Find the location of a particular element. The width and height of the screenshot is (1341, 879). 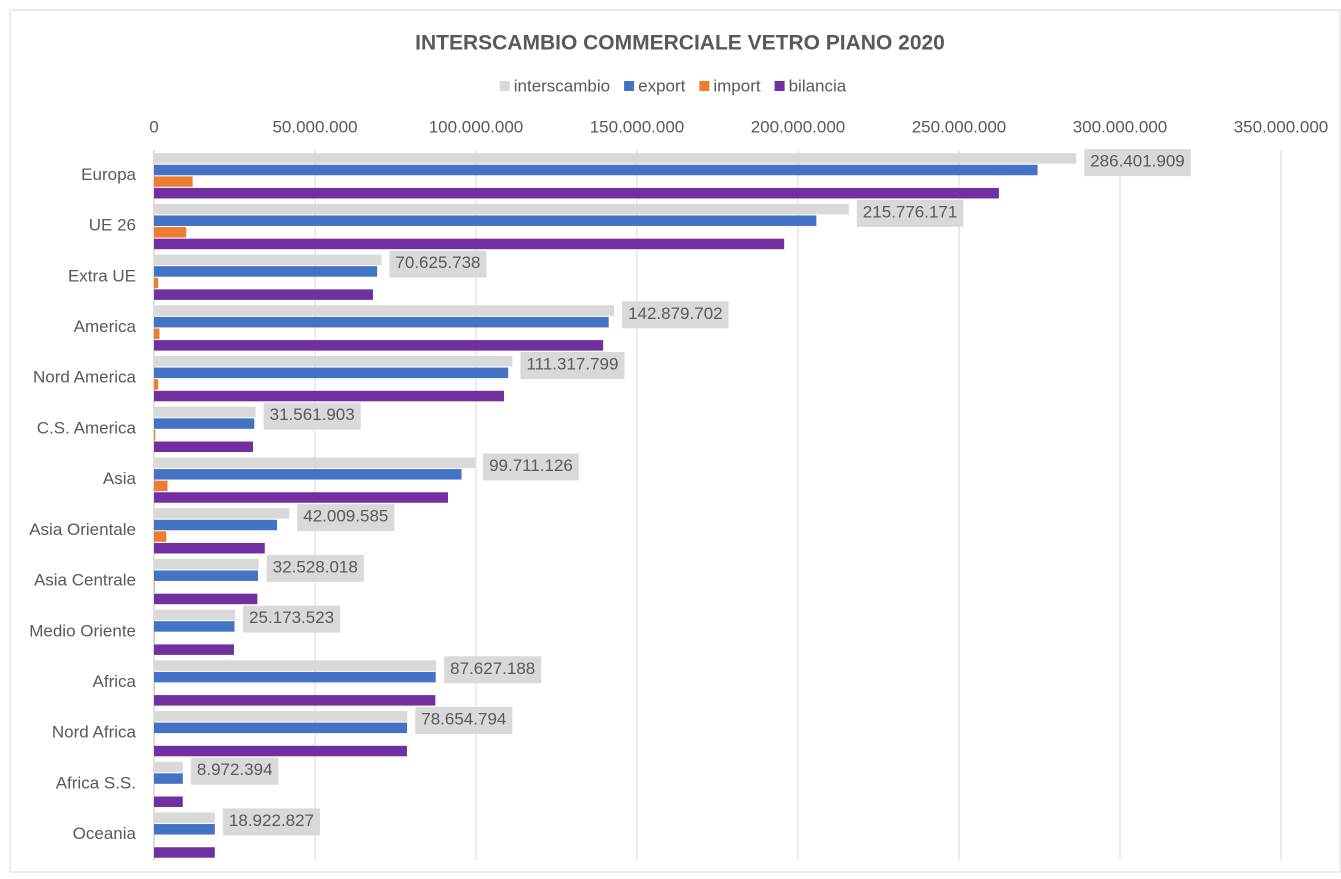

y-tick-label: Africa S.S. is located at coordinates (96, 782).